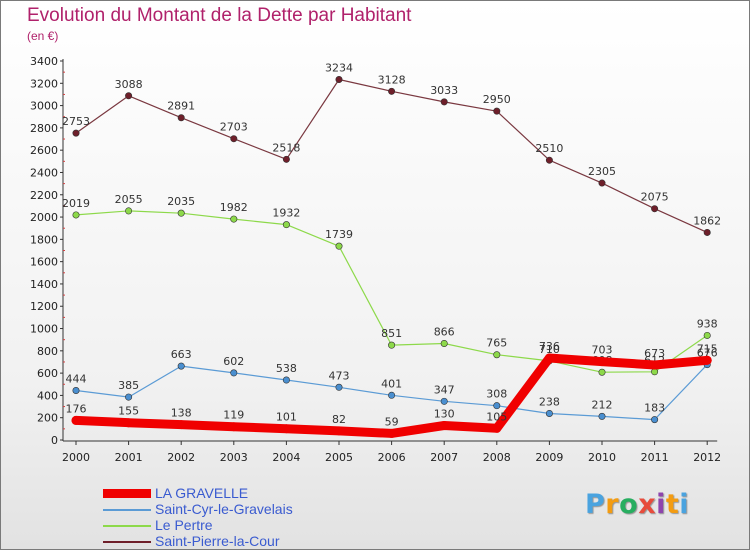 The height and width of the screenshot is (550, 750). Describe the element at coordinates (47, 418) in the screenshot. I see `y-tick-label: 200` at that location.